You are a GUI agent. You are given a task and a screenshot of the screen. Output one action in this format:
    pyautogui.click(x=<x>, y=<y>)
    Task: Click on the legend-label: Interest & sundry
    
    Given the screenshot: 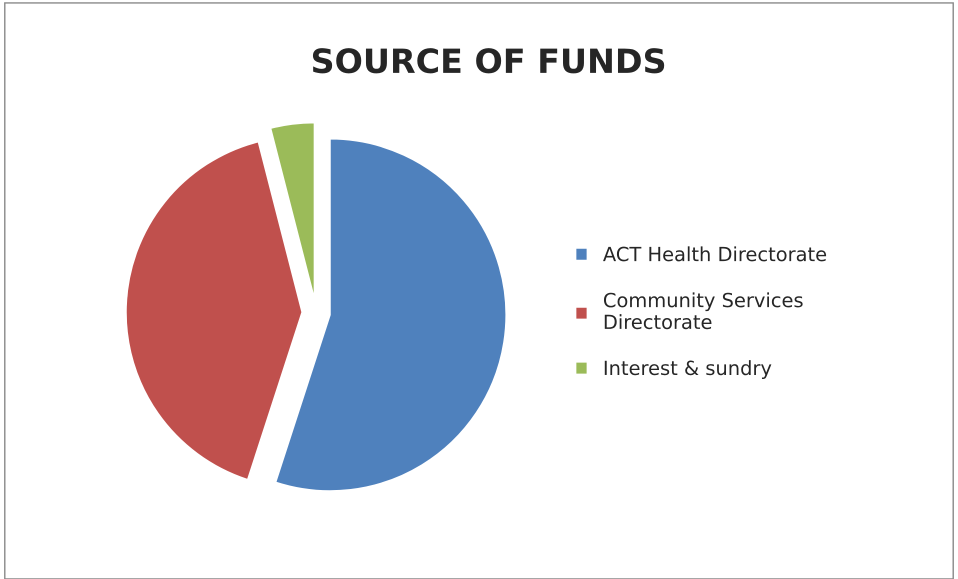 What is the action you would take?
    pyautogui.click(x=688, y=369)
    